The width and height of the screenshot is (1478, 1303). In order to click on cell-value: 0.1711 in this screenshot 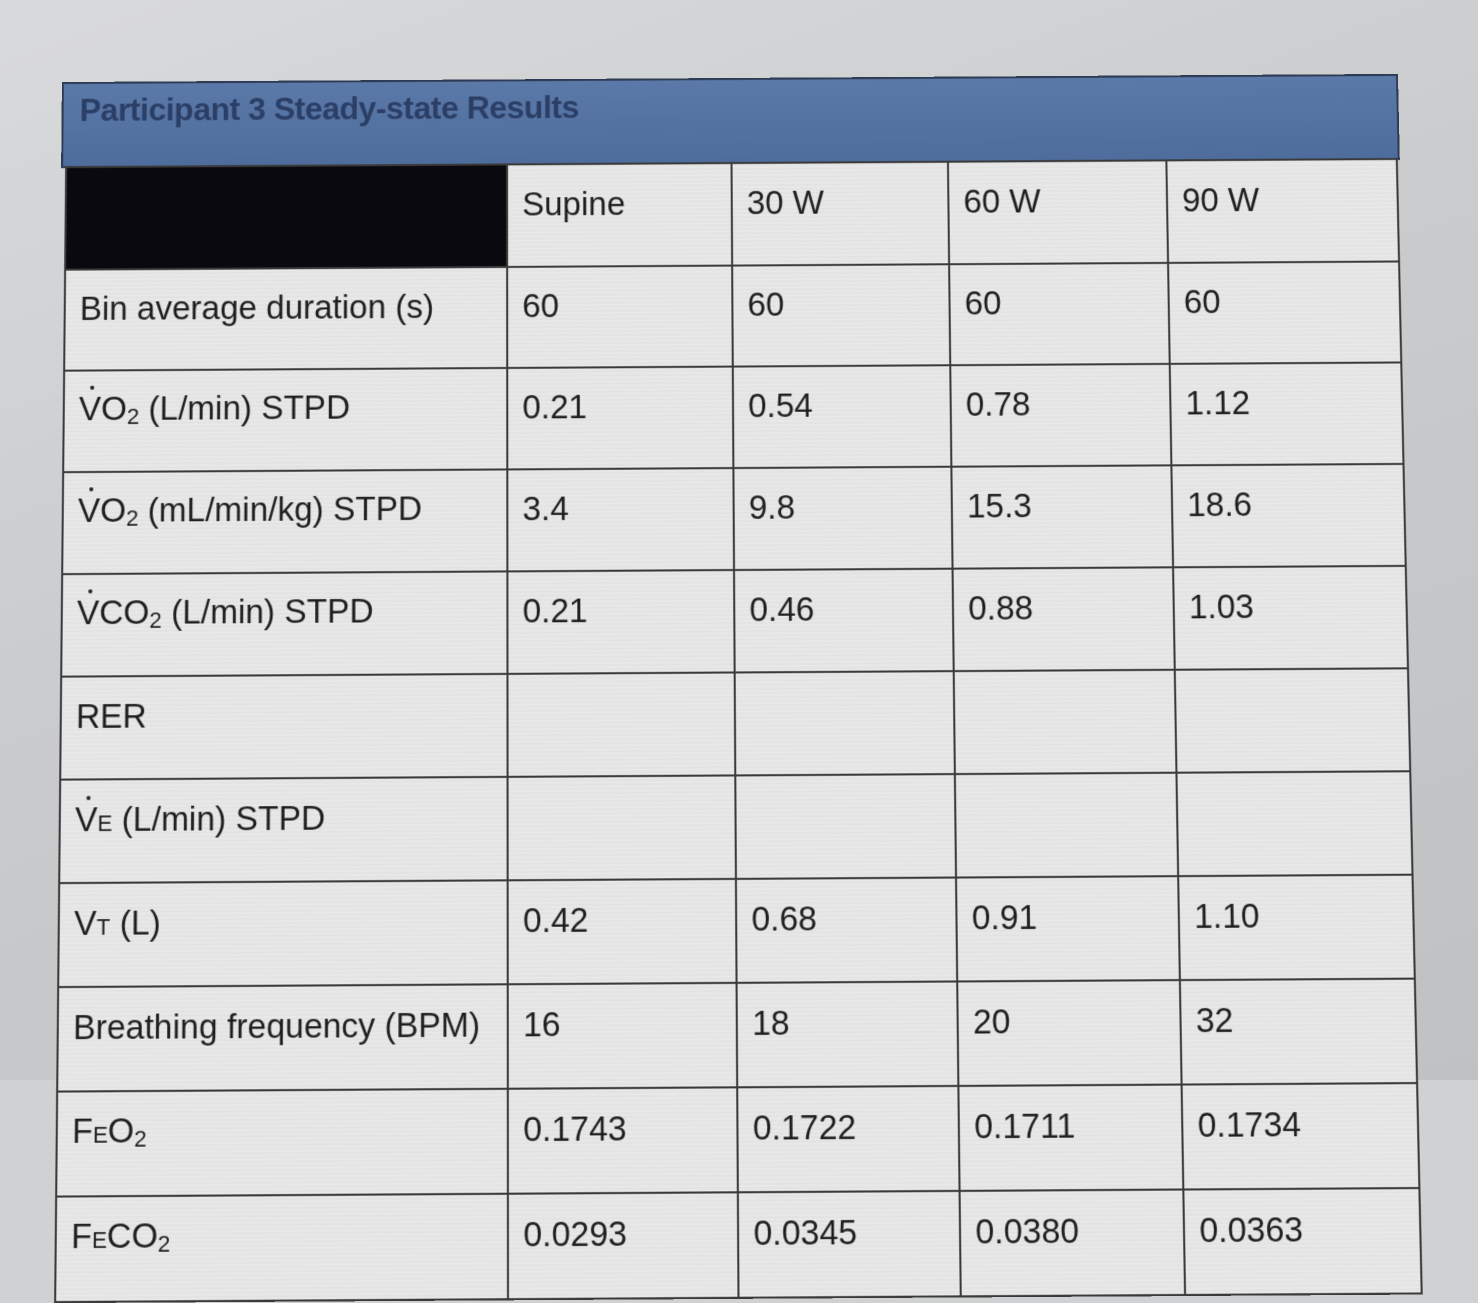, I will do `click(1070, 1138)`.